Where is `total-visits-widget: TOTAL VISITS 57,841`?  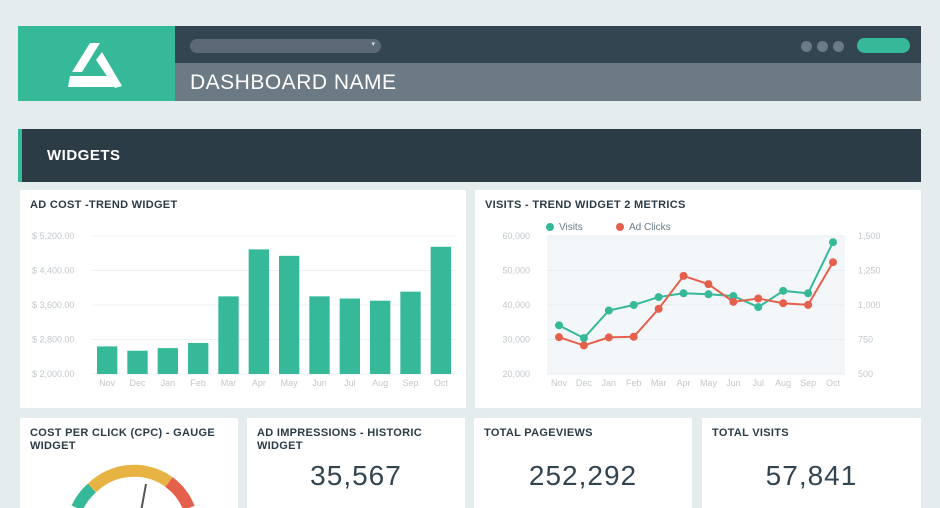 total-visits-widget: TOTAL VISITS 57,841 is located at coordinates (811, 463).